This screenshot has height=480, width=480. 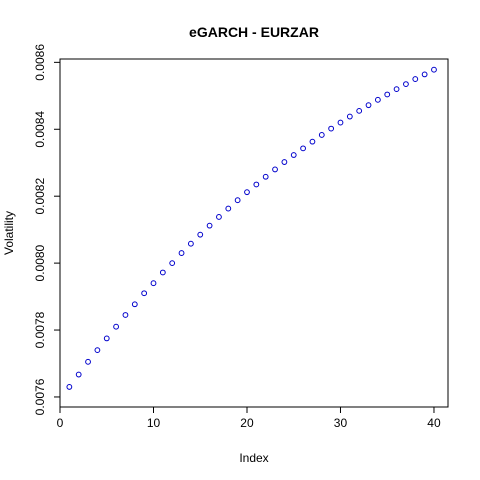 What do you see at coordinates (253, 458) in the screenshot?
I see `x-axis-label: Index` at bounding box center [253, 458].